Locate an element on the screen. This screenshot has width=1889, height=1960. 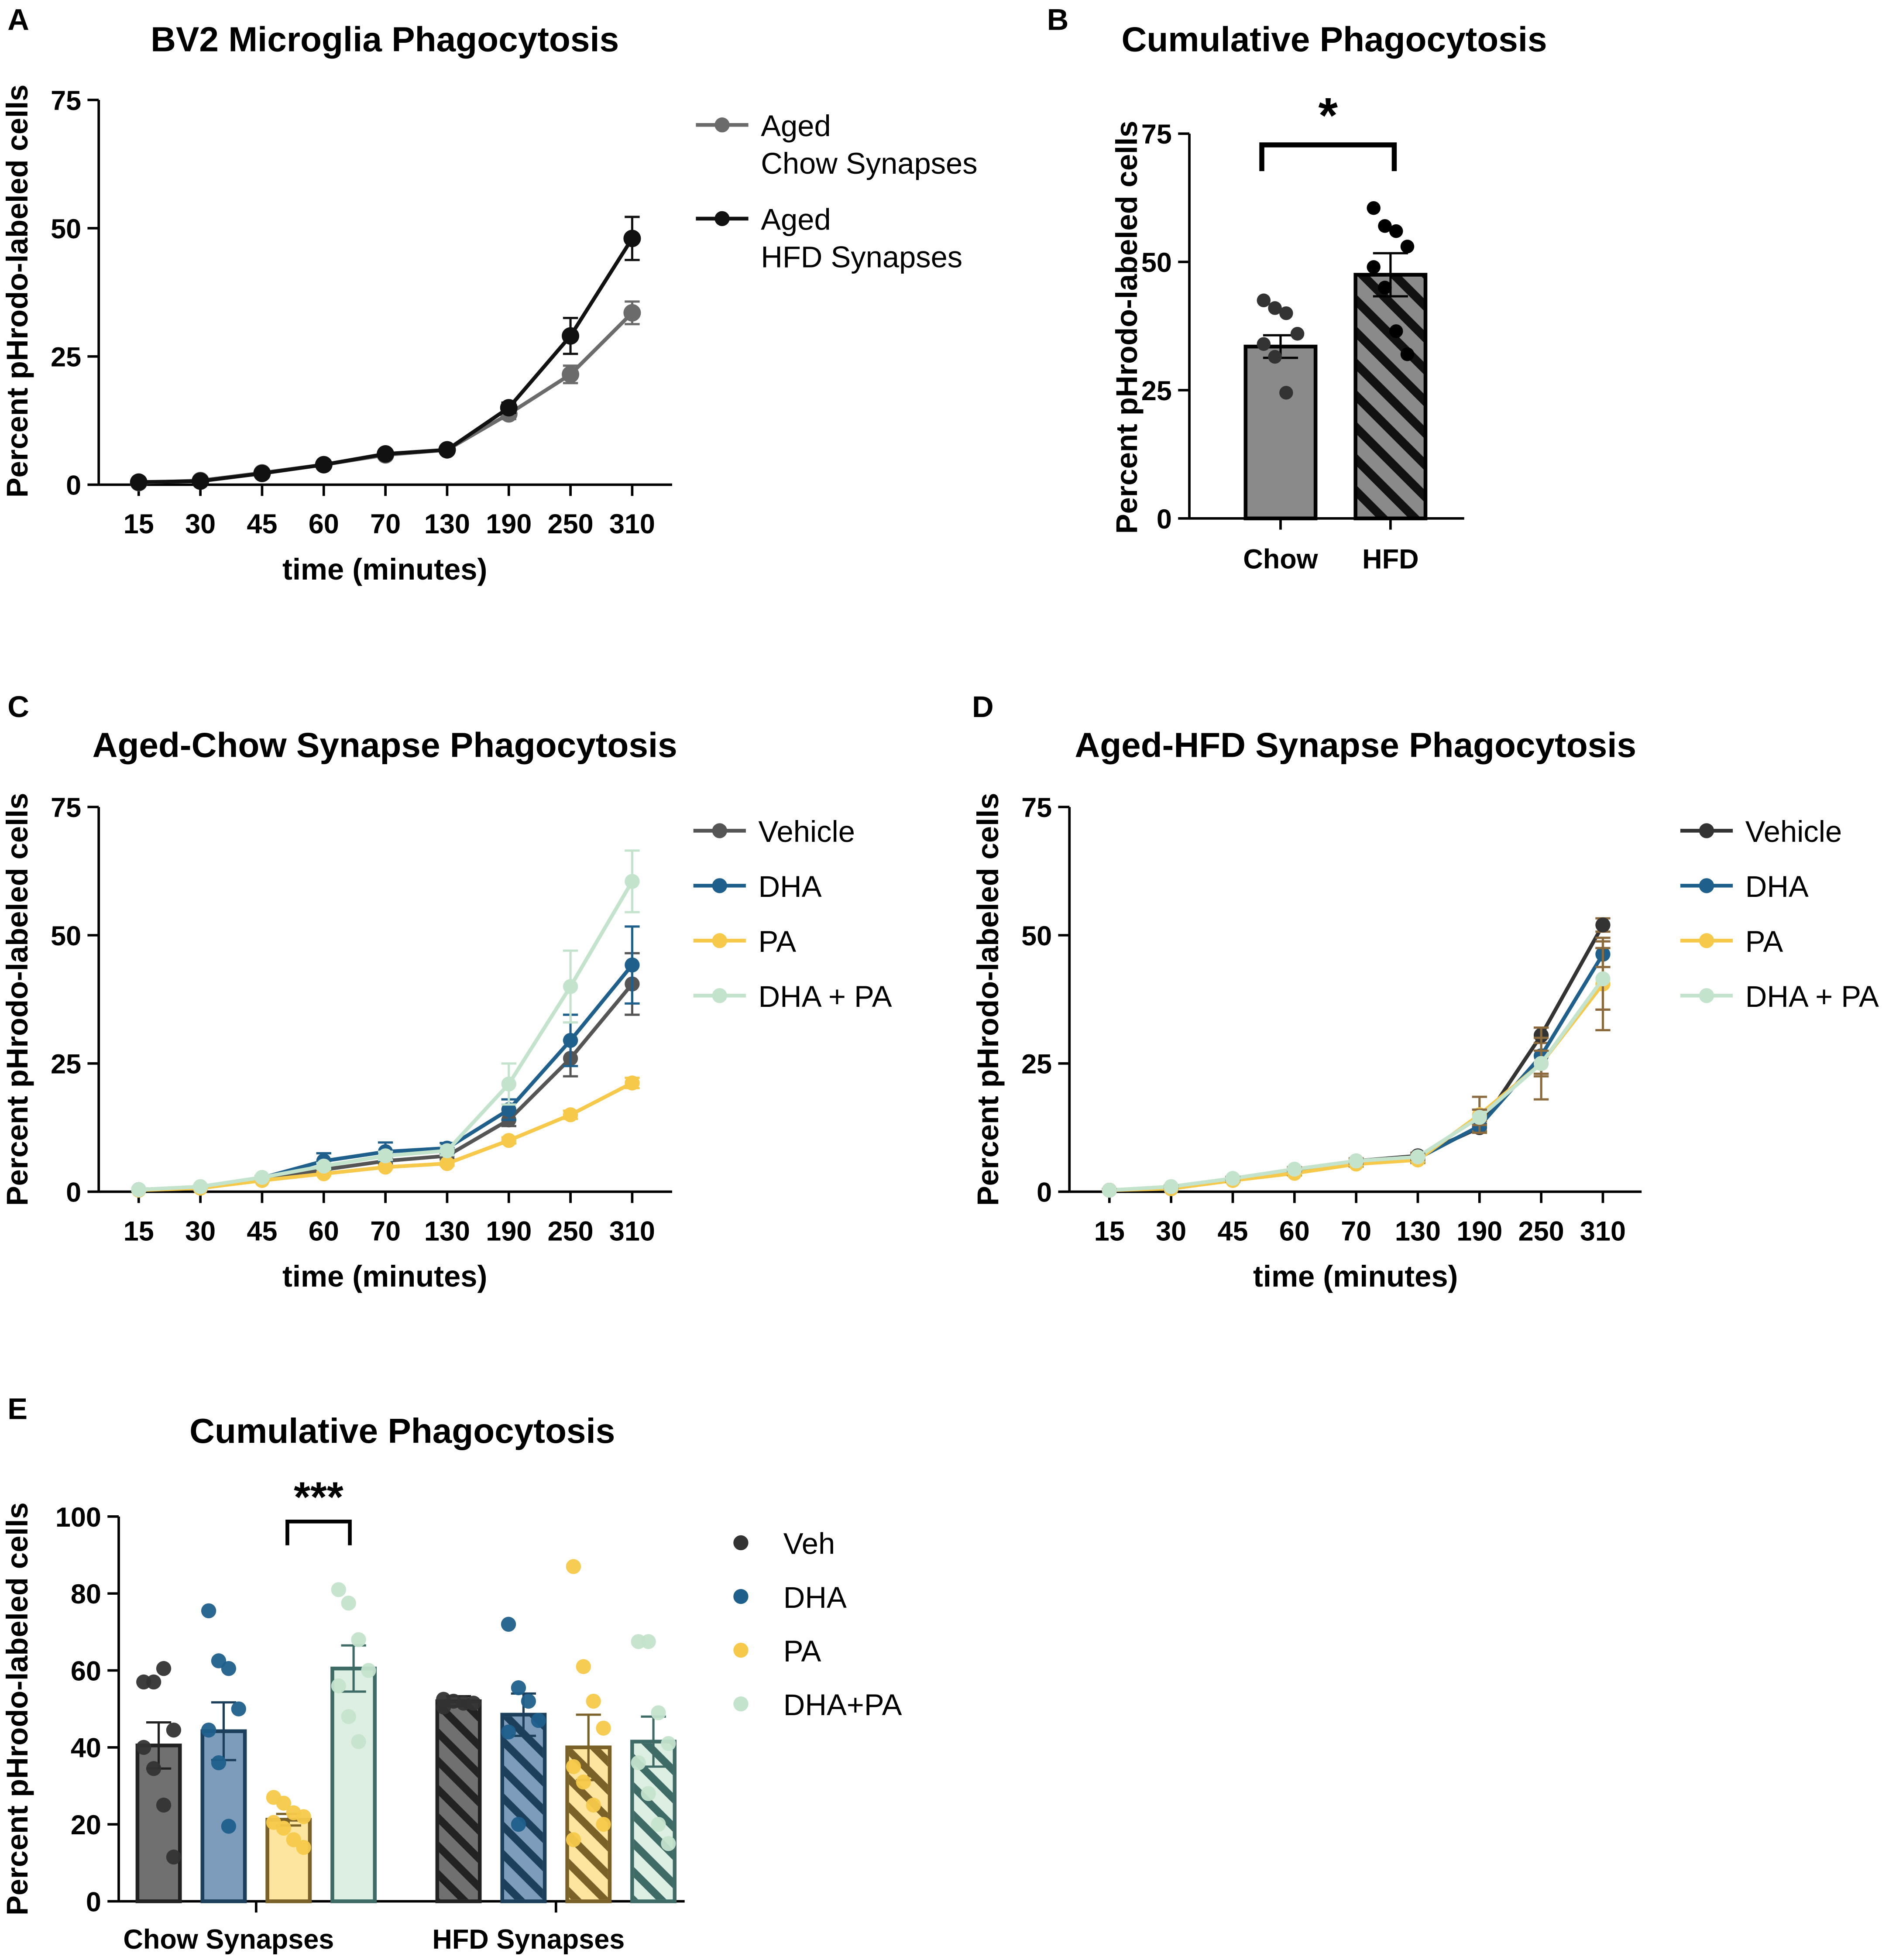
panel-a-legend-aged-hfd-synapses-label: Aged is located at coordinates (796, 220).